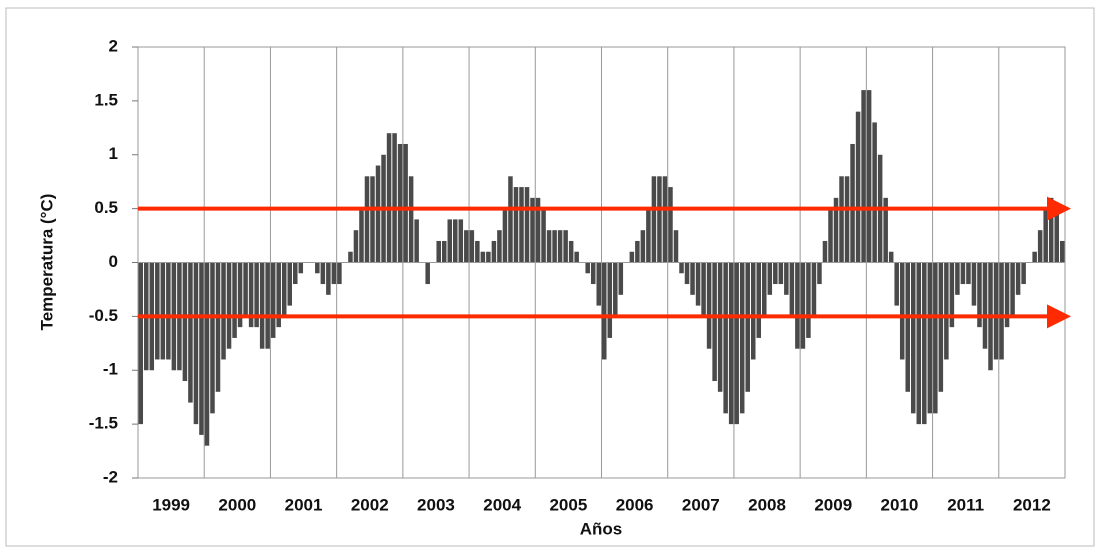 The width and height of the screenshot is (1101, 552). What do you see at coordinates (113, 153) in the screenshot?
I see `y-tick-label: 1` at bounding box center [113, 153].